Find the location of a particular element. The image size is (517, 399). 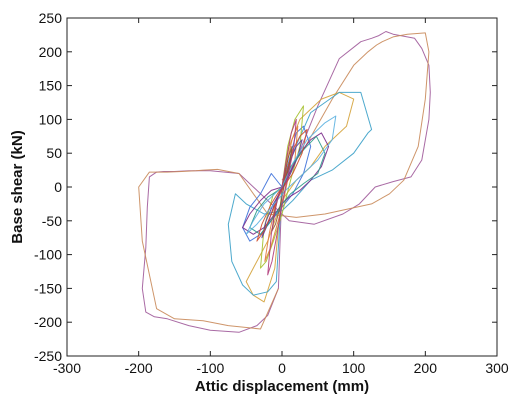

y-tick-label: 150 is located at coordinates (51, 86).